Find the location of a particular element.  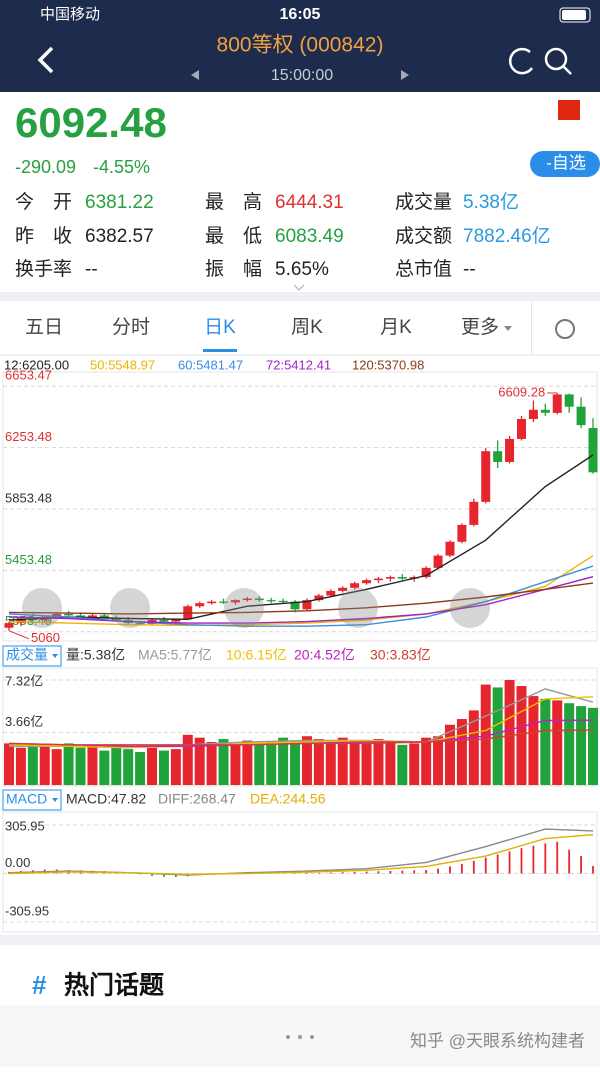

stat-label: 振 幅 is located at coordinates (233, 269).